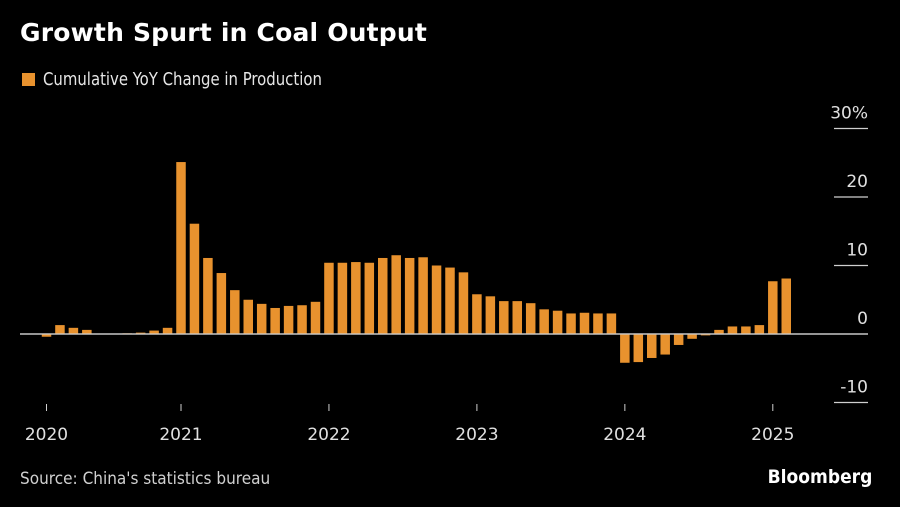 This screenshot has width=900, height=507. Describe the element at coordinates (224, 32) in the screenshot. I see `chart-title: Growth Spurt in Coal Output` at that location.